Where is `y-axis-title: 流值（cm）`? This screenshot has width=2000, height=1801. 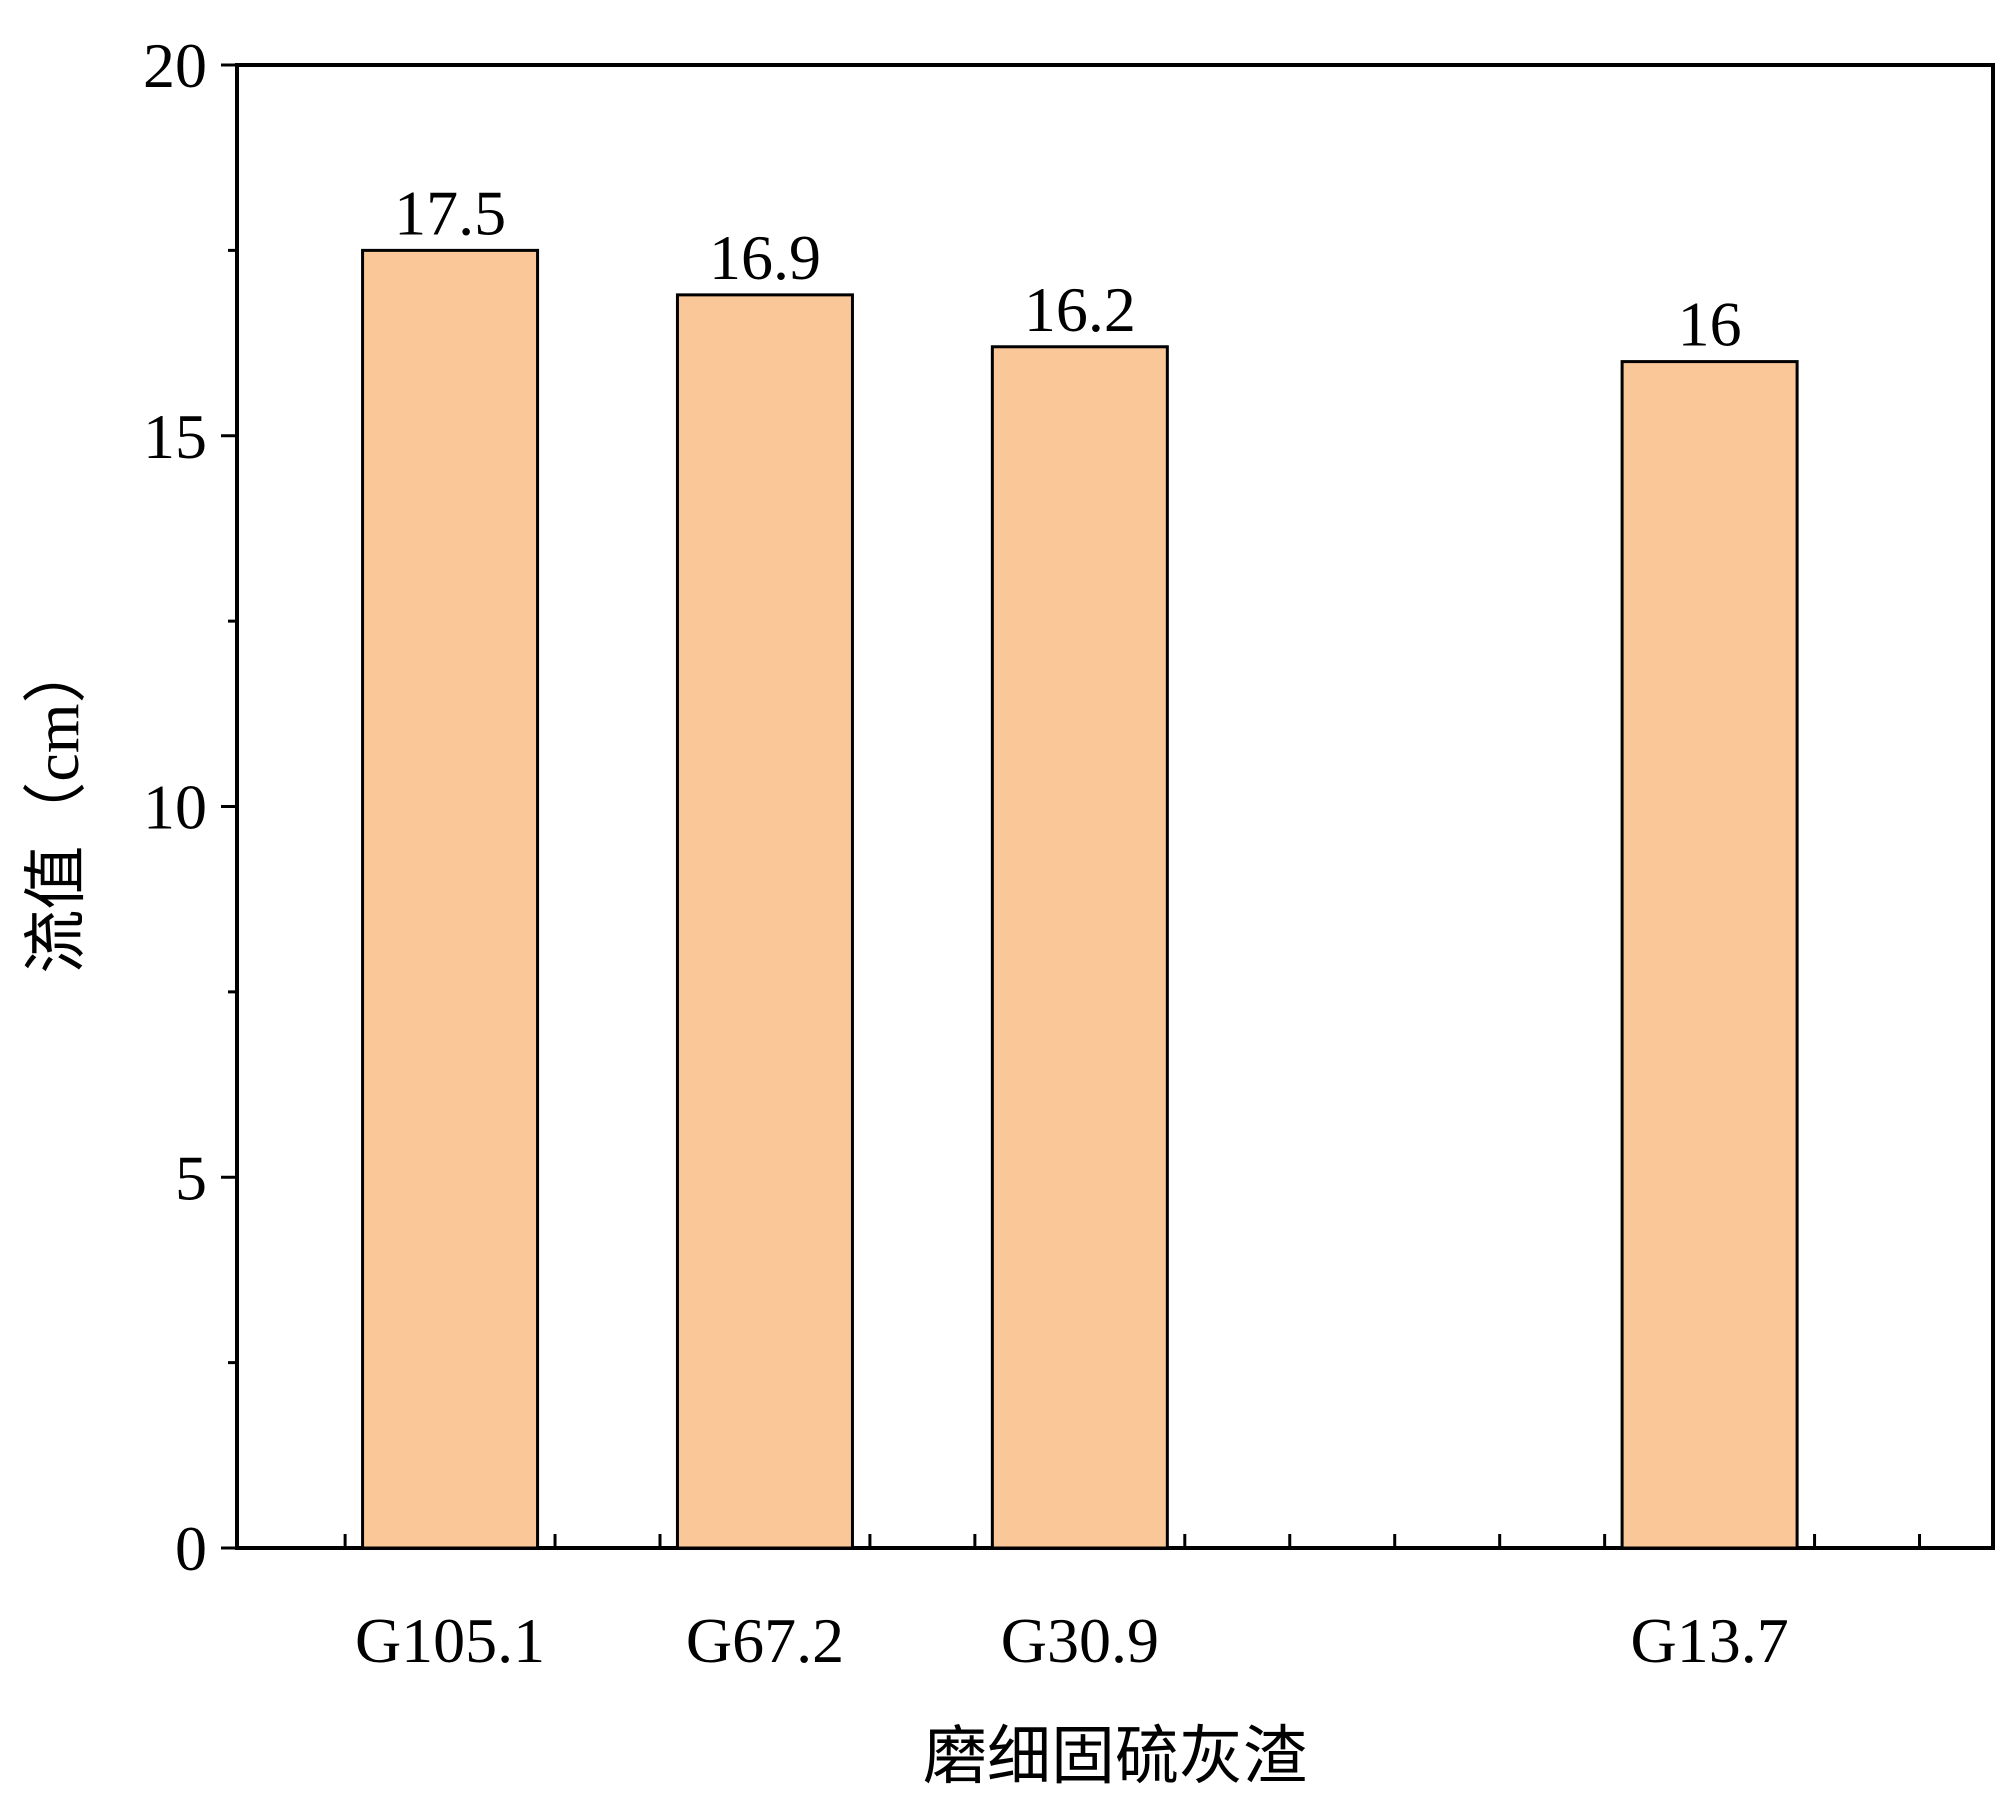 y-axis-title: 流值（cm） is located at coordinates (56, 806).